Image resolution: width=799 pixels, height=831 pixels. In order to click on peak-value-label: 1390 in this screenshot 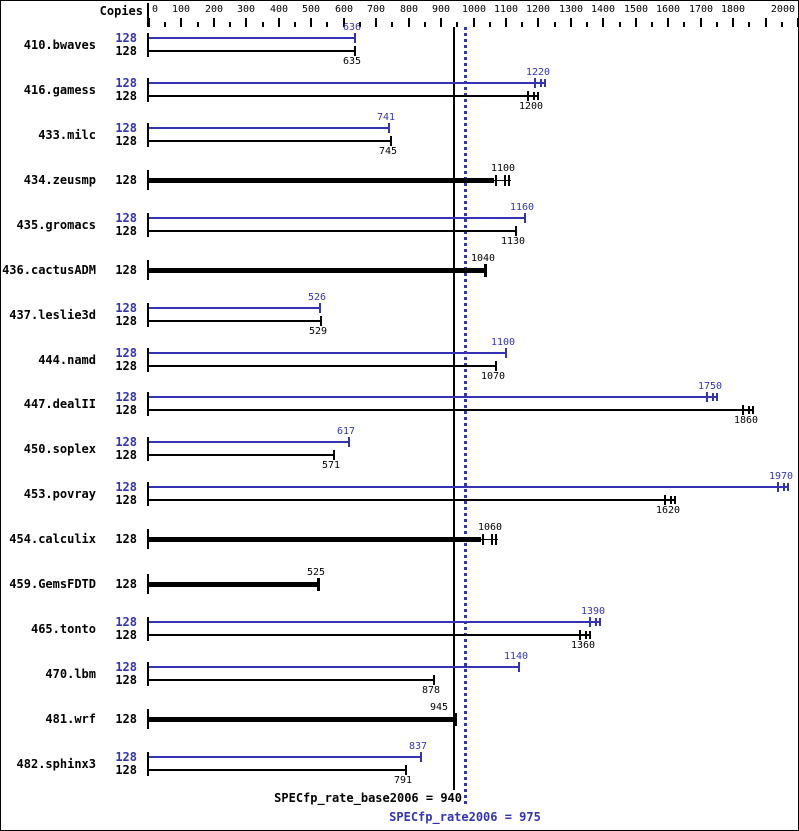, I will do `click(593, 611)`.